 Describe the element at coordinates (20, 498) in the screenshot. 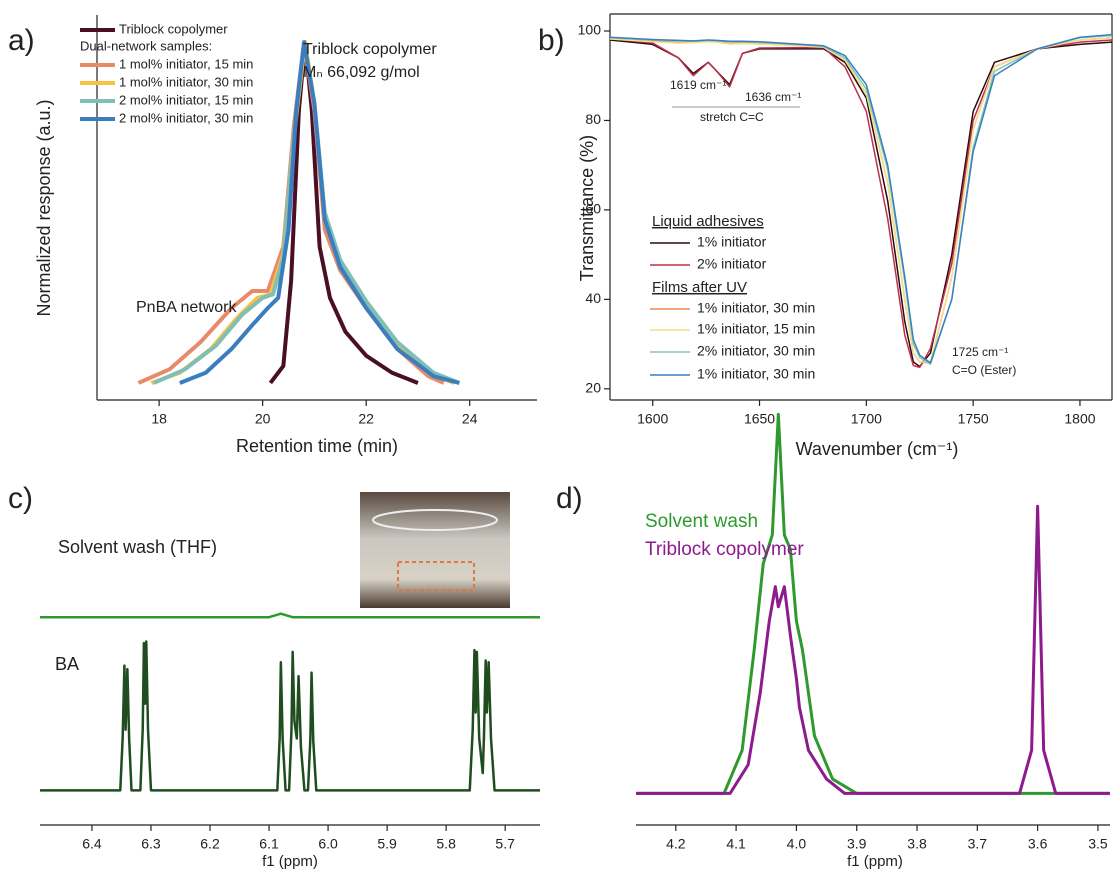

I see `panel-label: c)` at that location.